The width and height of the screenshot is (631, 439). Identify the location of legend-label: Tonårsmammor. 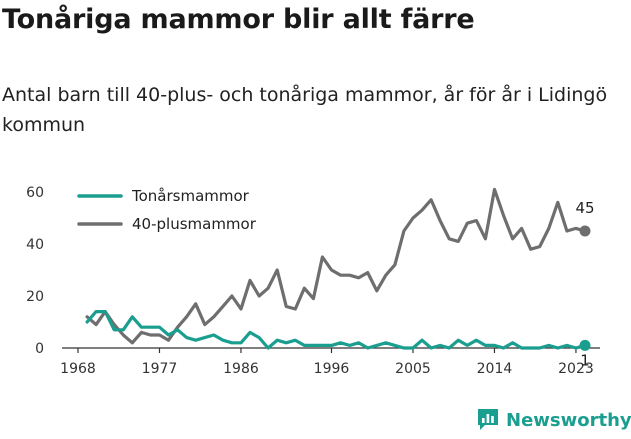
(190, 196).